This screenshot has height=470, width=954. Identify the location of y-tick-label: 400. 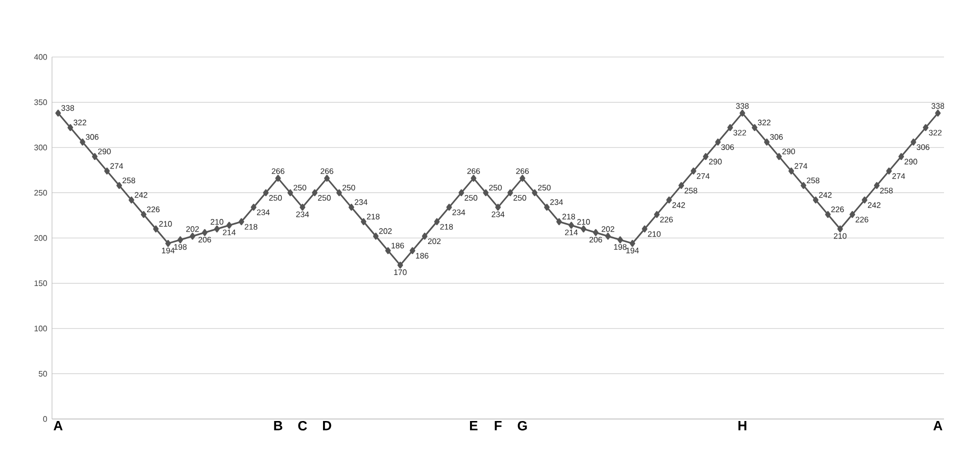
(40, 57).